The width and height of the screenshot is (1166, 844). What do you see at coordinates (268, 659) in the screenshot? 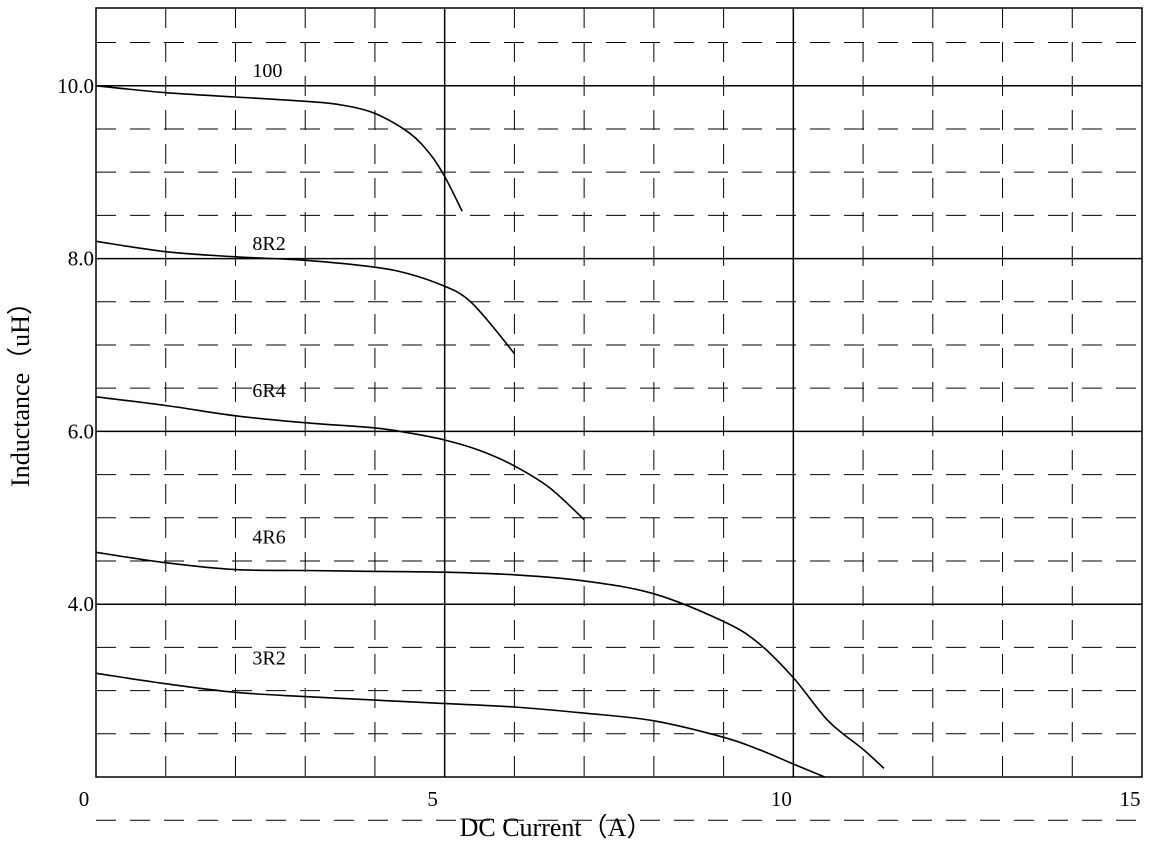
I see `series-label-3R2: 3R2` at bounding box center [268, 659].